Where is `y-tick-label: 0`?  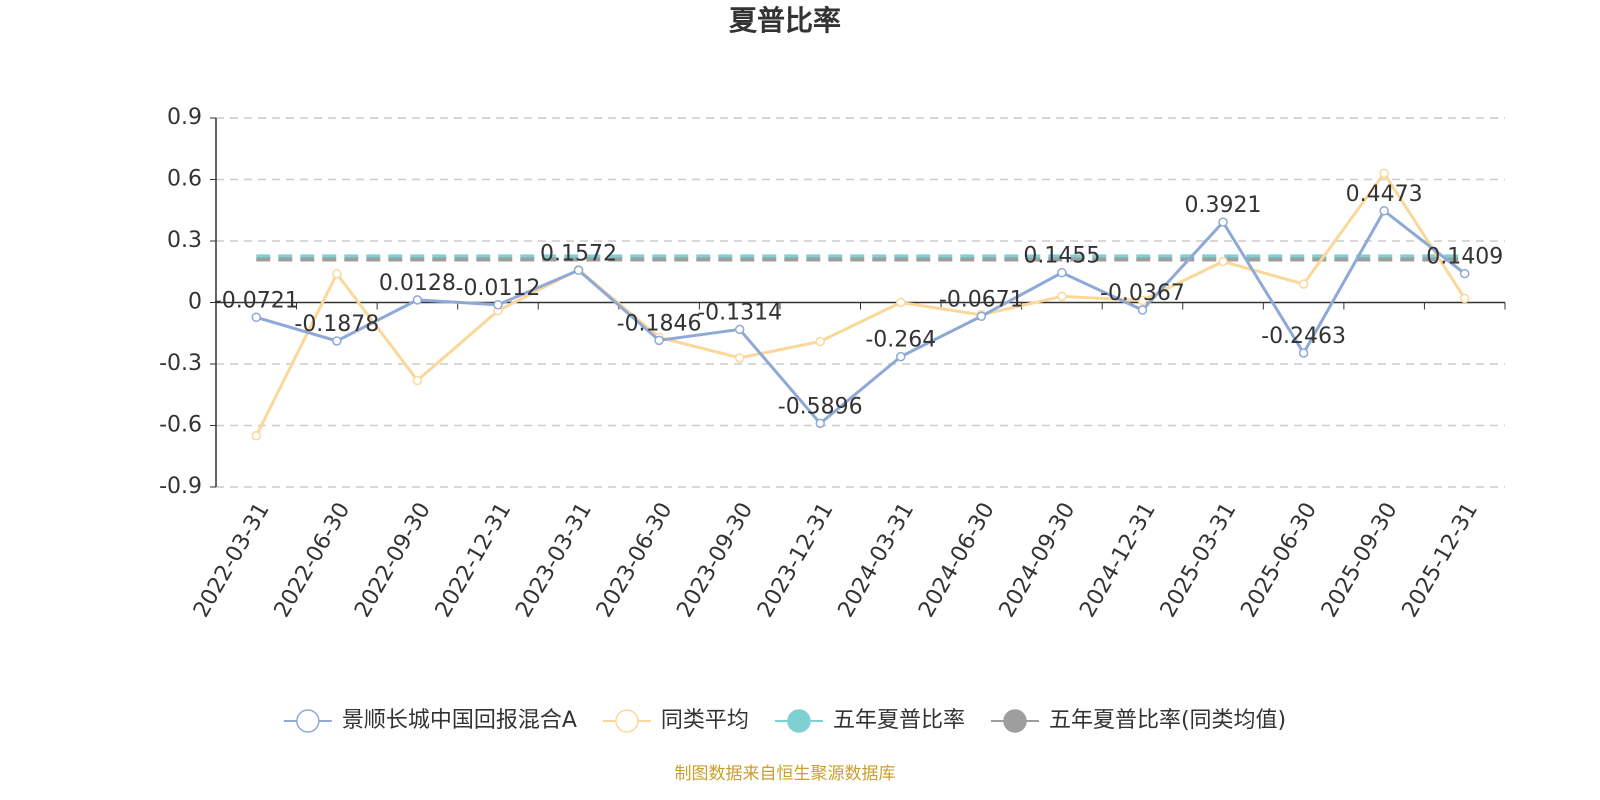
y-tick-label: 0 is located at coordinates (195, 302).